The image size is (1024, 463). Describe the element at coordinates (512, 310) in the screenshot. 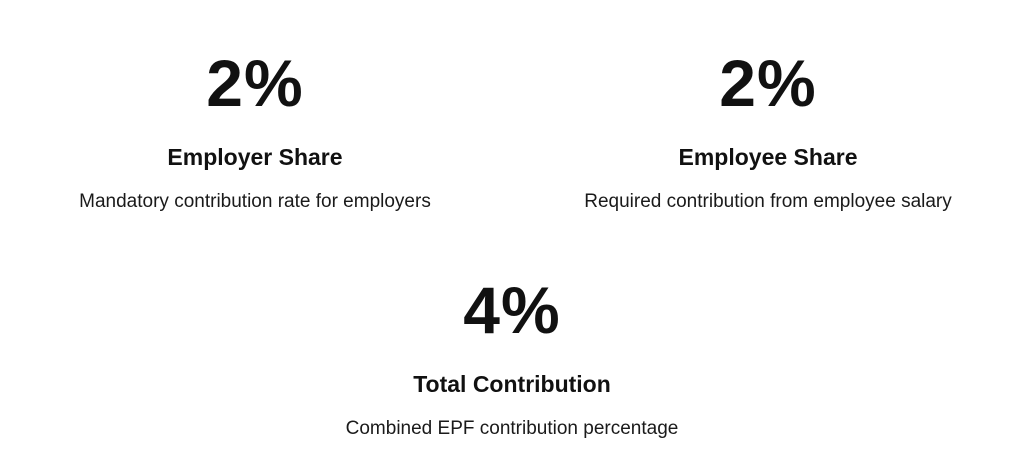

I see `stat-value: 4%` at that location.